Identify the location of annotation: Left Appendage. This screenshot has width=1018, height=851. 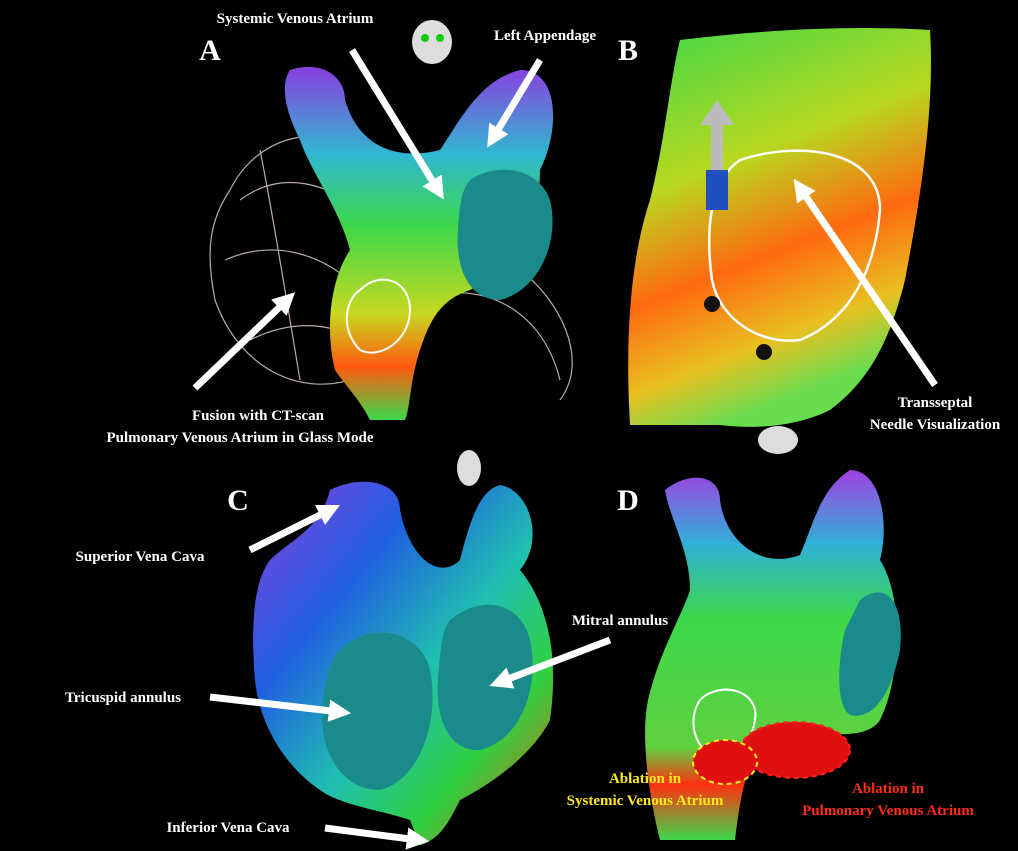
(545, 36).